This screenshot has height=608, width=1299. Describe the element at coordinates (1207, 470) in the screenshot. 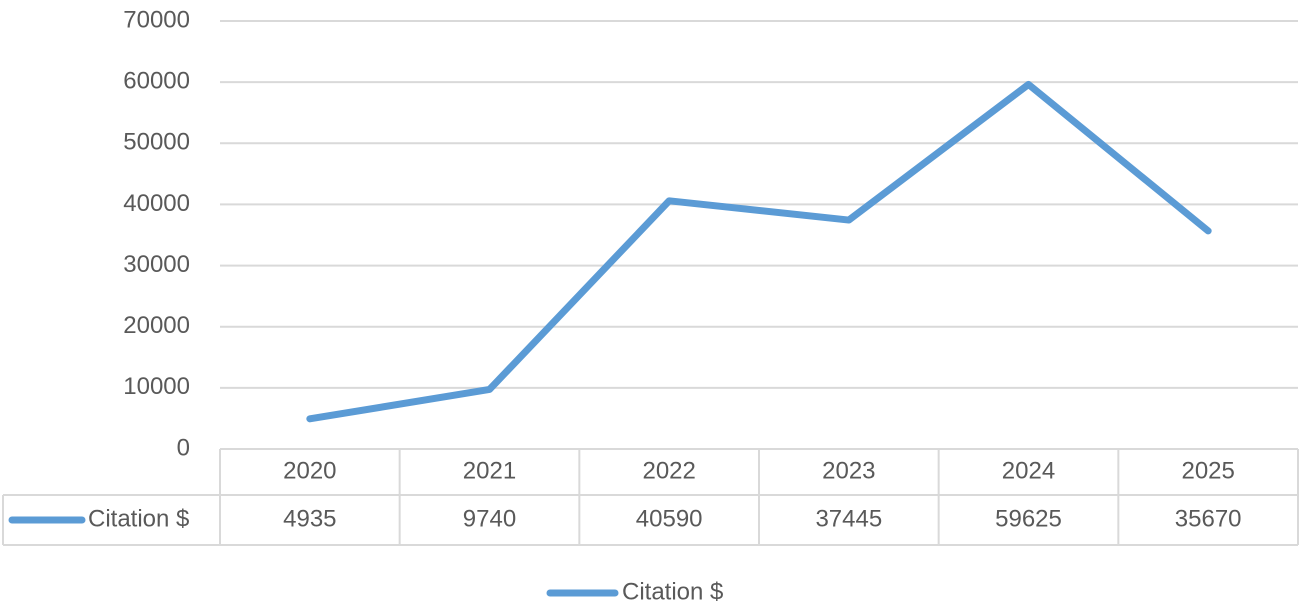

I see `x-tick-label: 2025` at that location.